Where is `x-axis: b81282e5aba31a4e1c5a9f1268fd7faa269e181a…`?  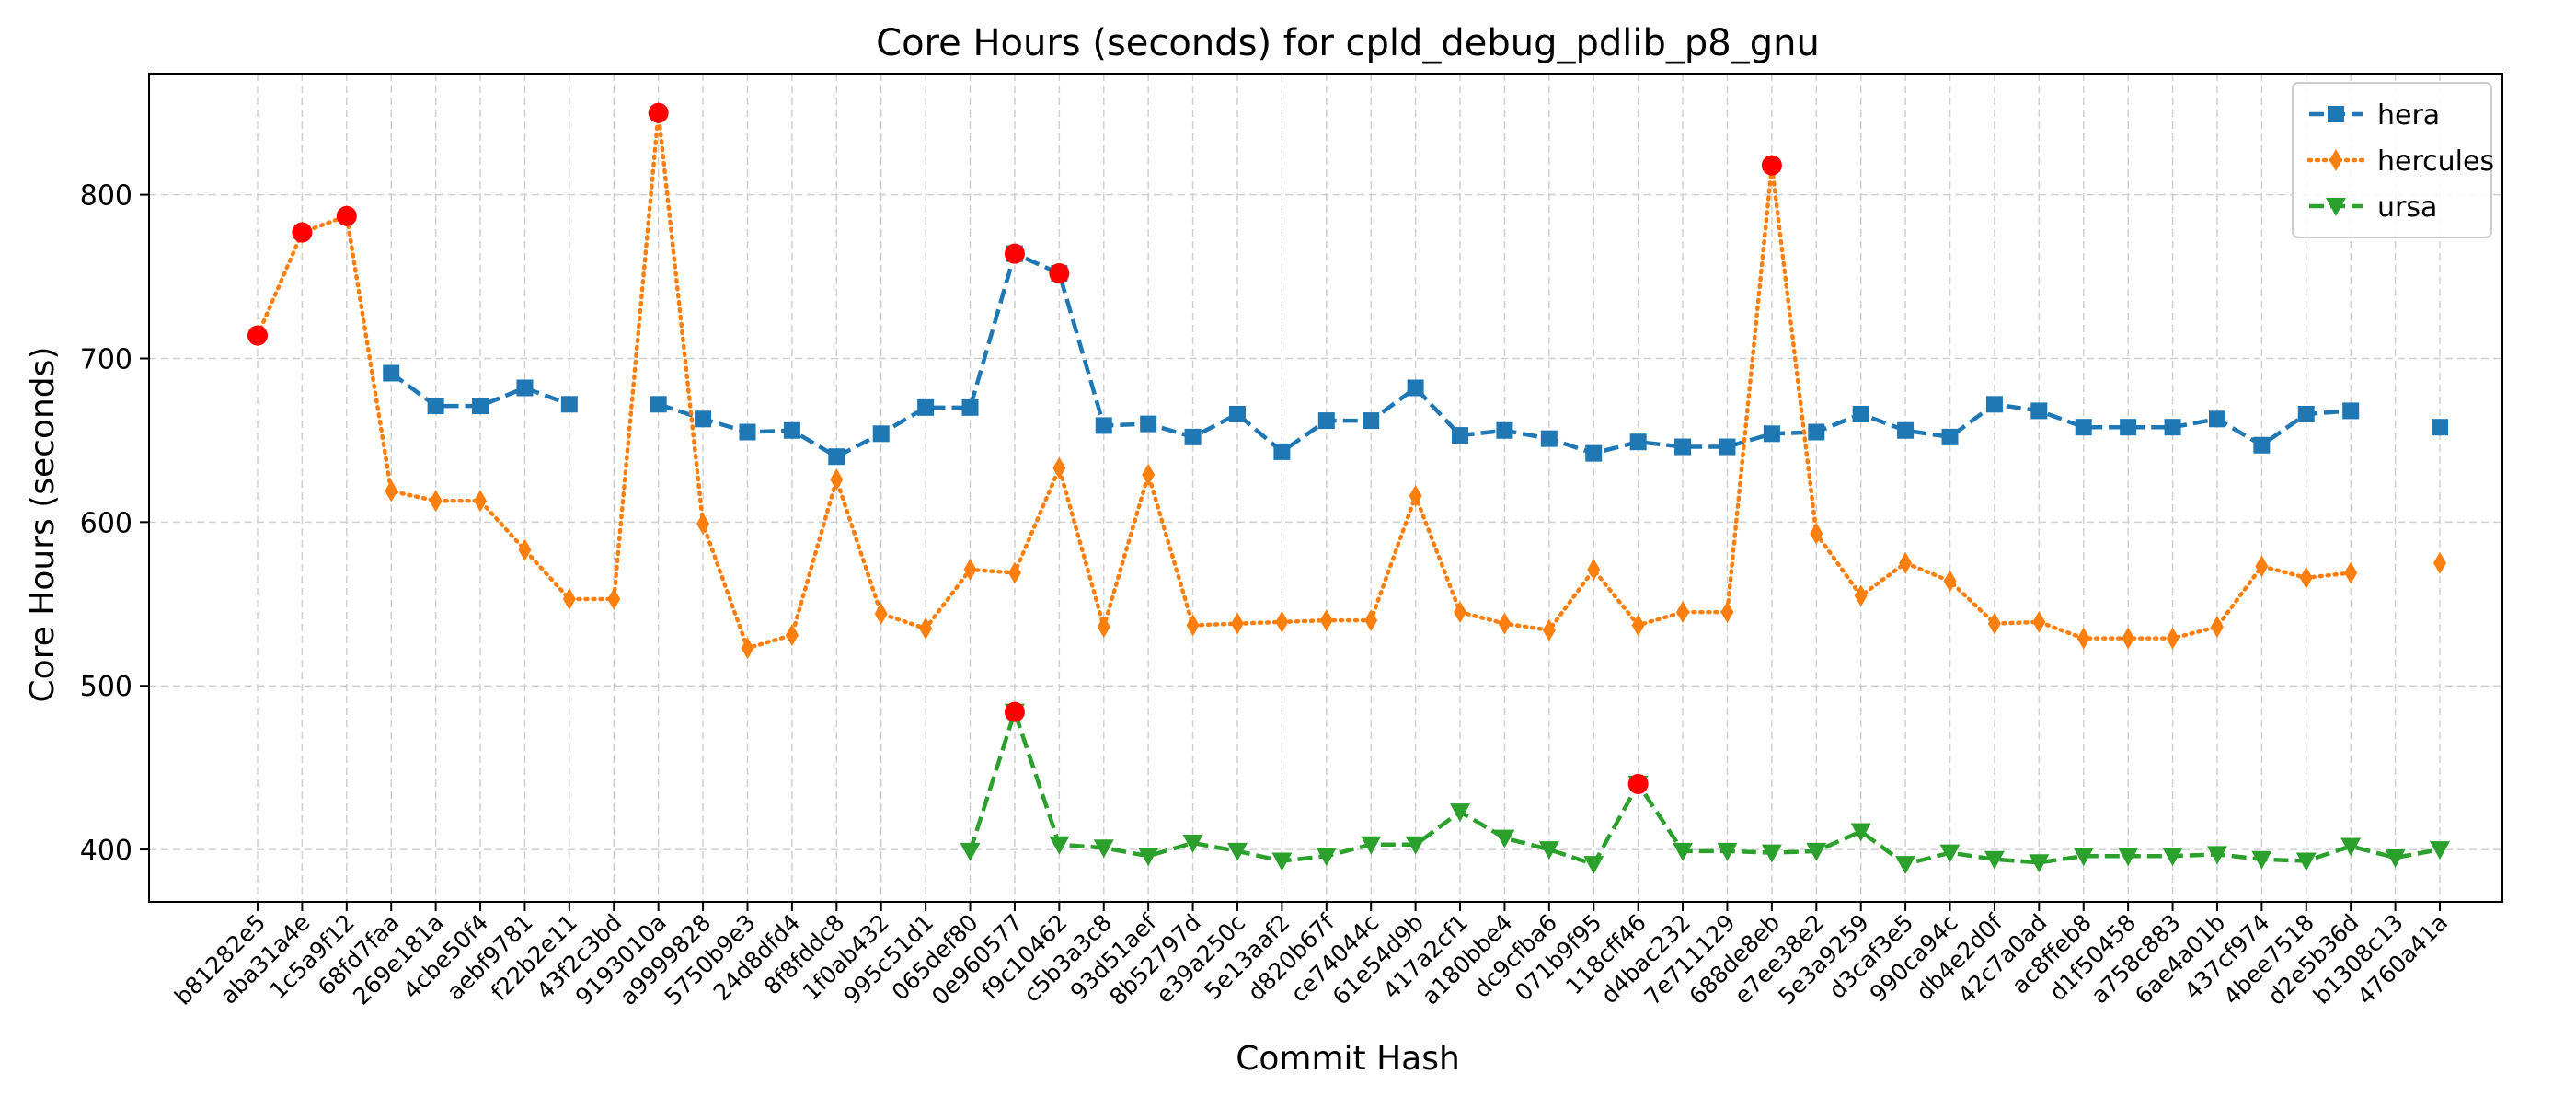 x-axis: b81282e5aba31a4e1c5a9f1268fd7faa269e181a… is located at coordinates (1311, 956).